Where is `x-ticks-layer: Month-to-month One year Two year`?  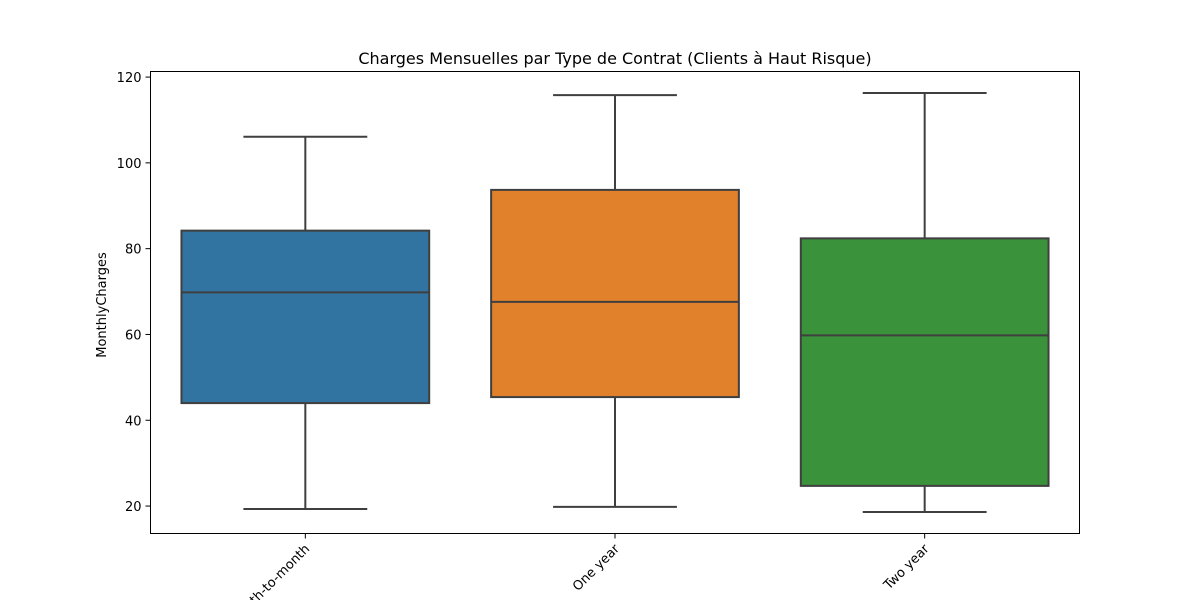 x-ticks-layer: Month-to-month One year Two year is located at coordinates (580, 566).